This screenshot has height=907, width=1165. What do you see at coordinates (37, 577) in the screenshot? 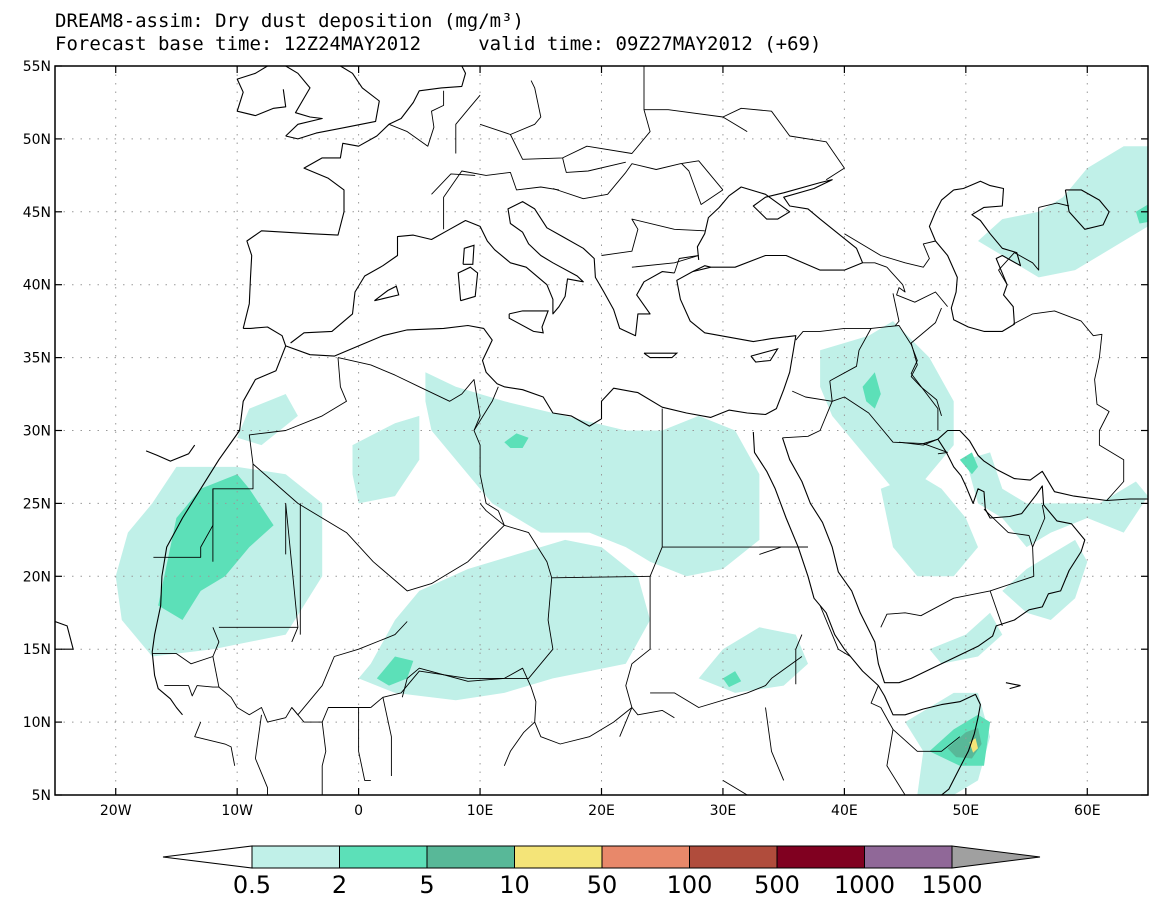
I see `lat-label: 20N` at bounding box center [37, 577].